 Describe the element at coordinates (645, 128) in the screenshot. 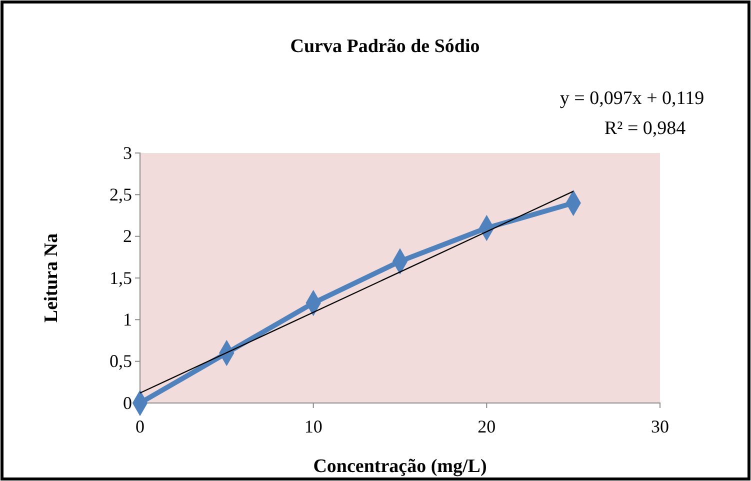

I see `text: R² = 0,984` at that location.